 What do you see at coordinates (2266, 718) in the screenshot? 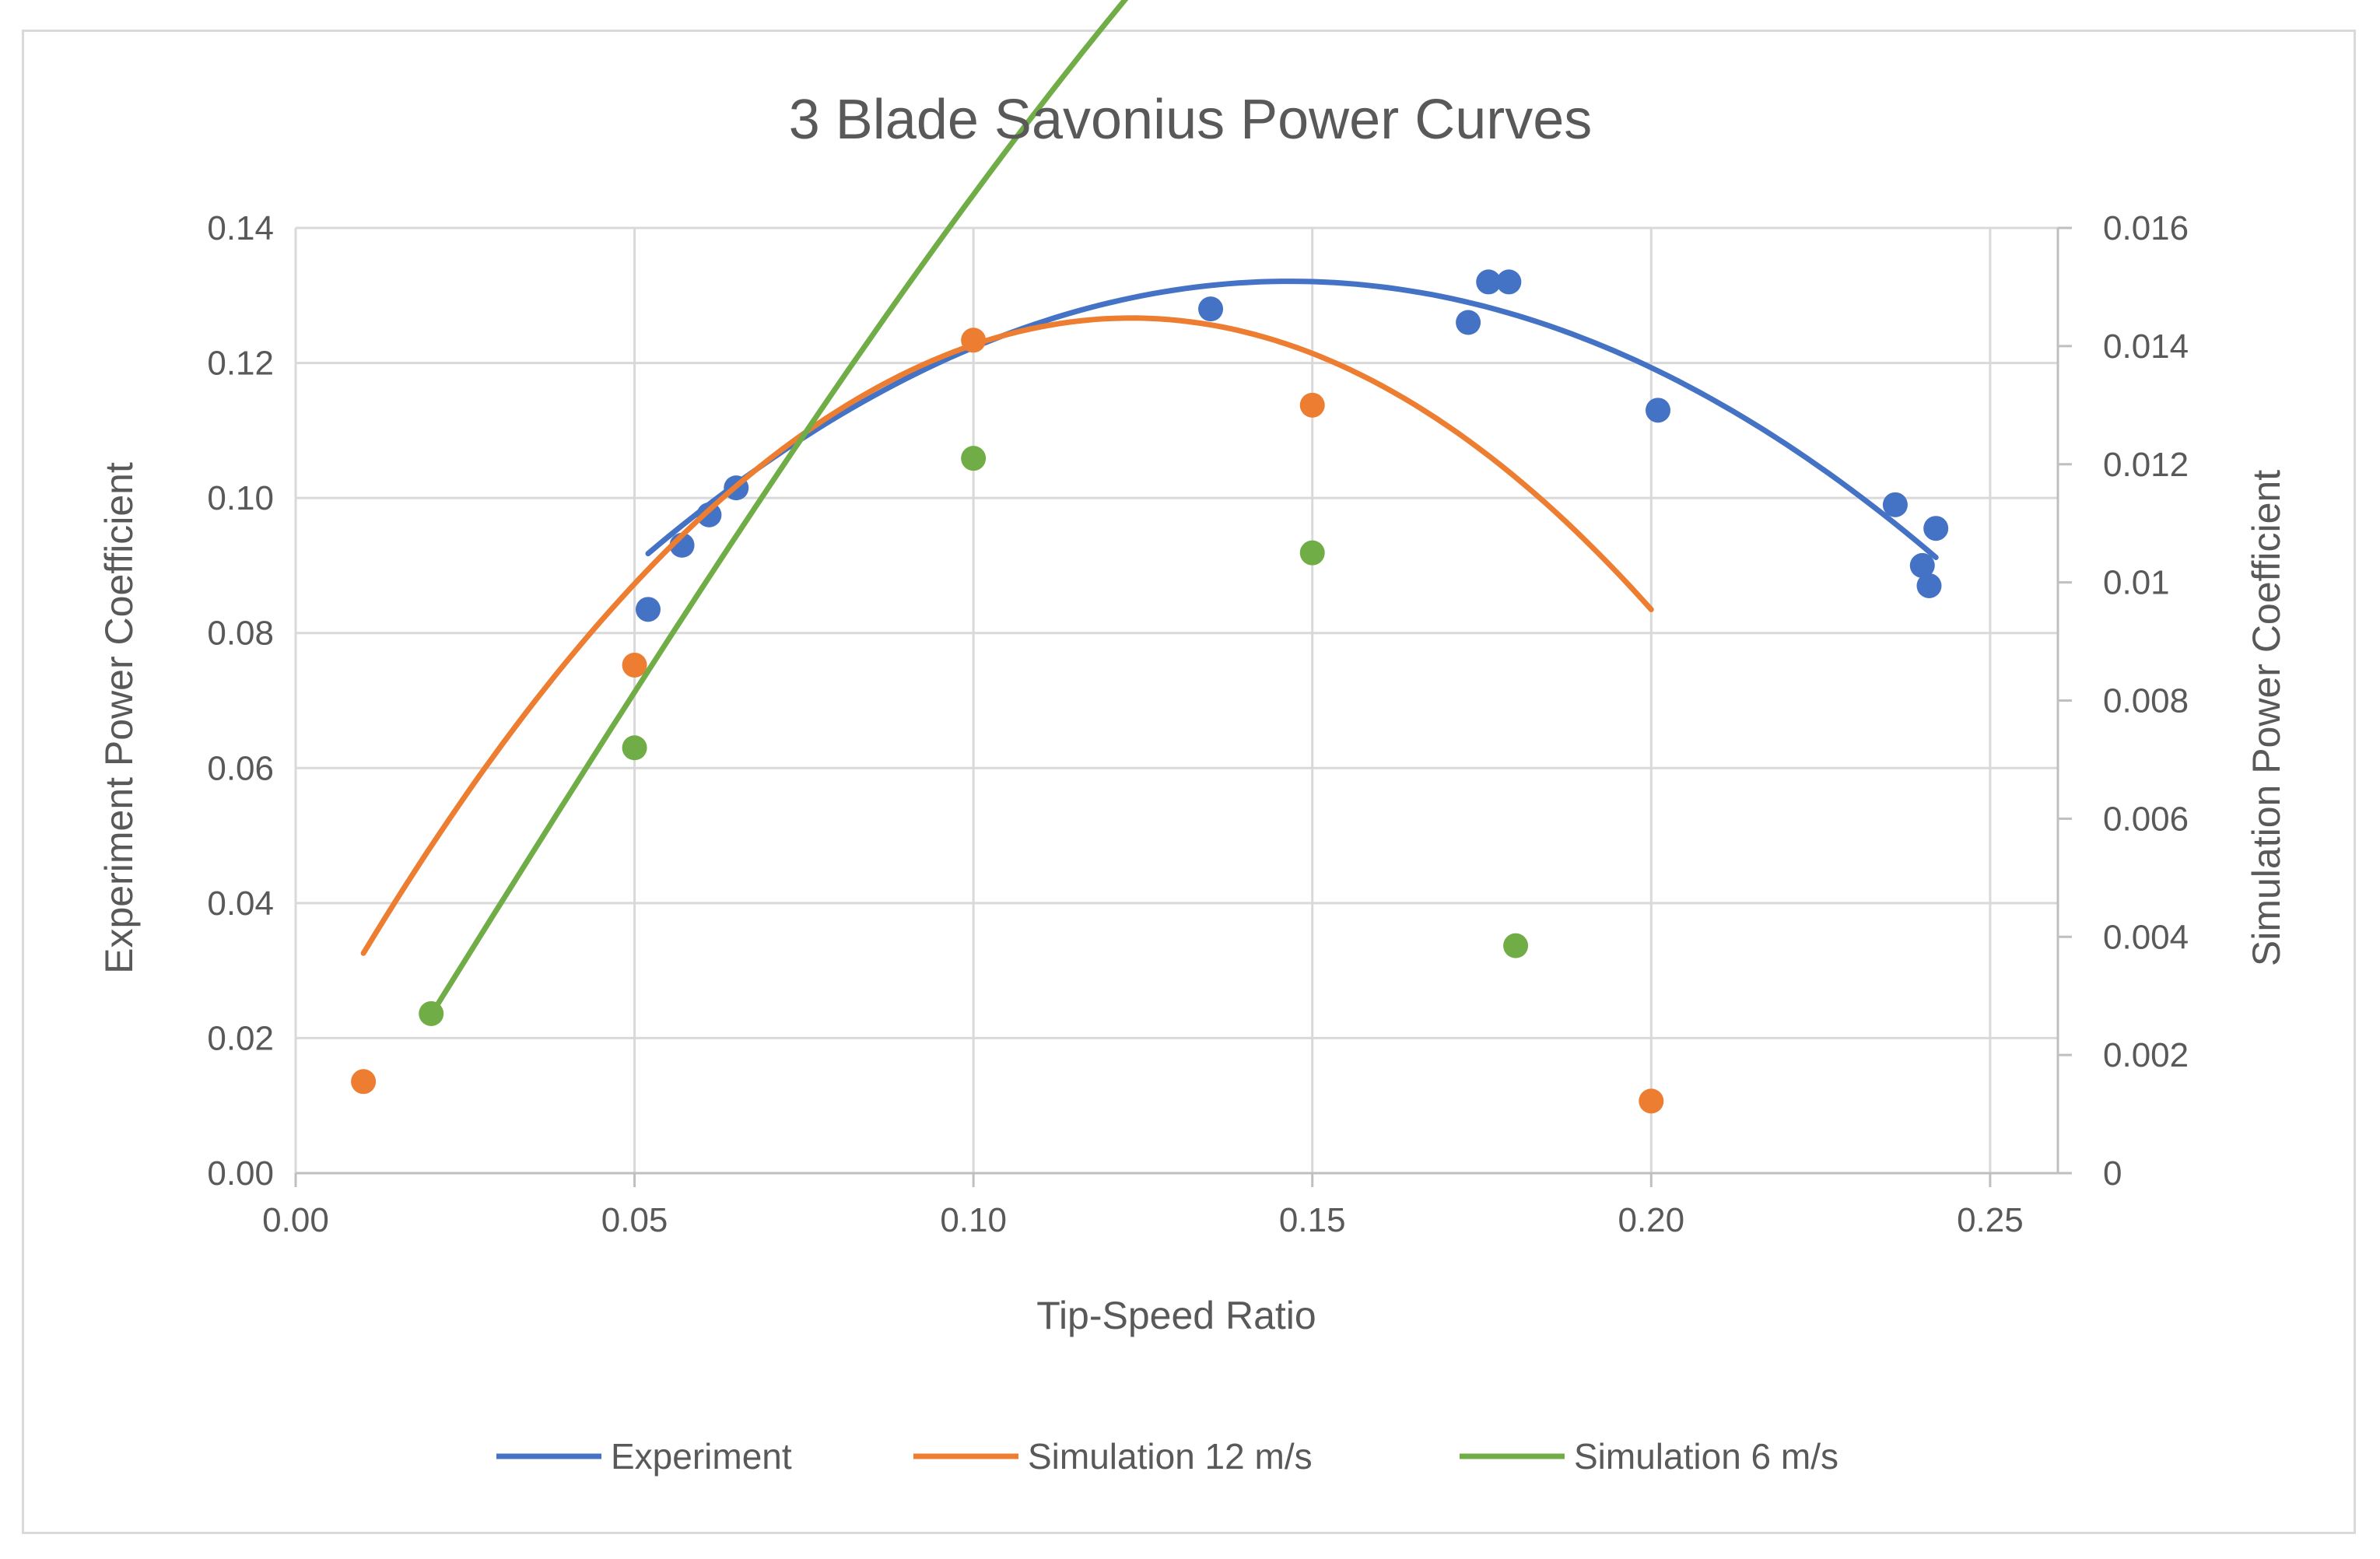
I see `y2-axis-title: Simulation Power Coefficient` at bounding box center [2266, 718].